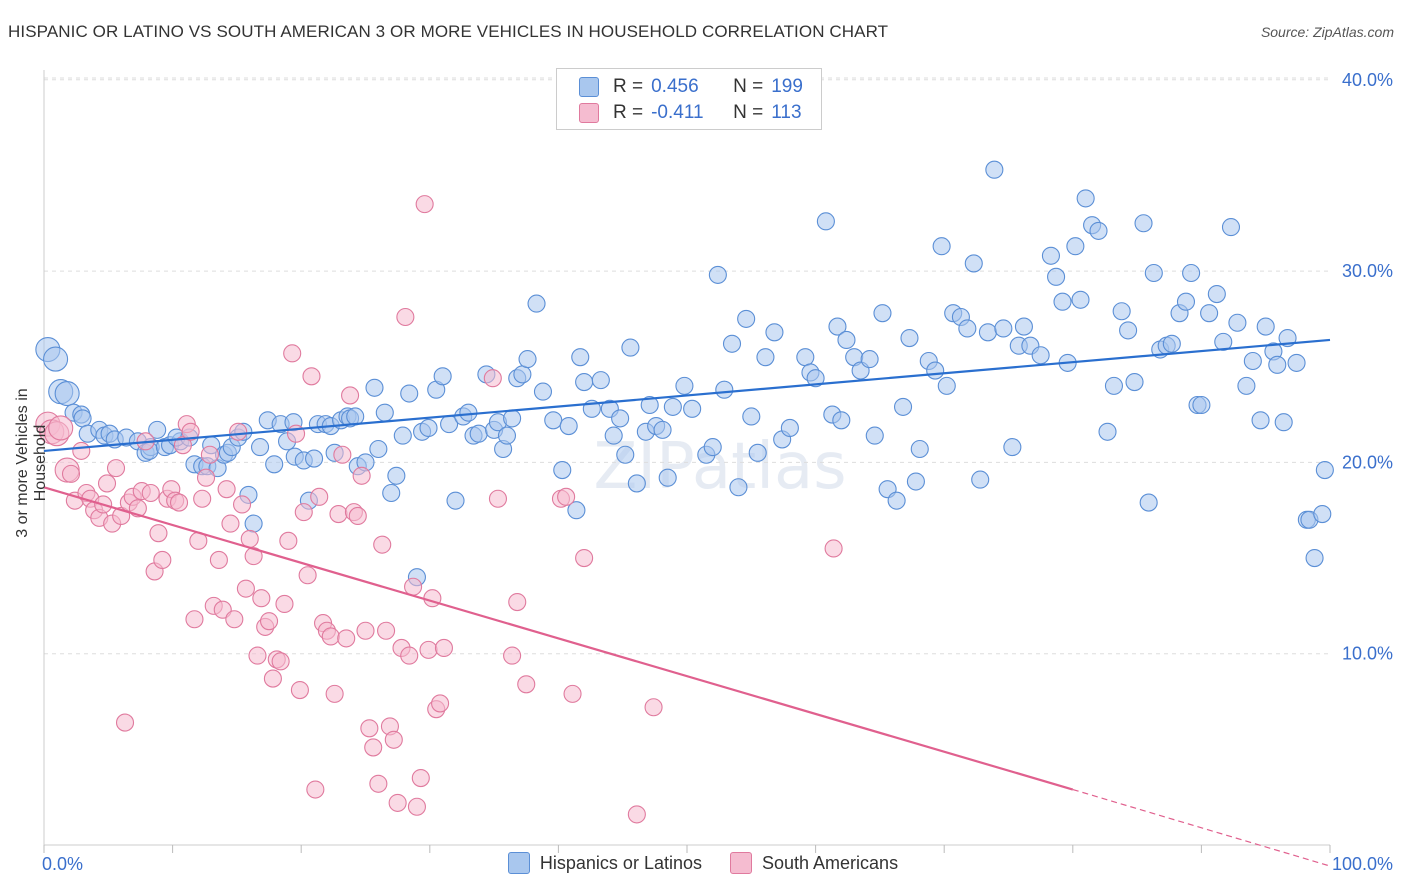  I want to click on y-tick-label: 40.0%, so click(1367, 80).